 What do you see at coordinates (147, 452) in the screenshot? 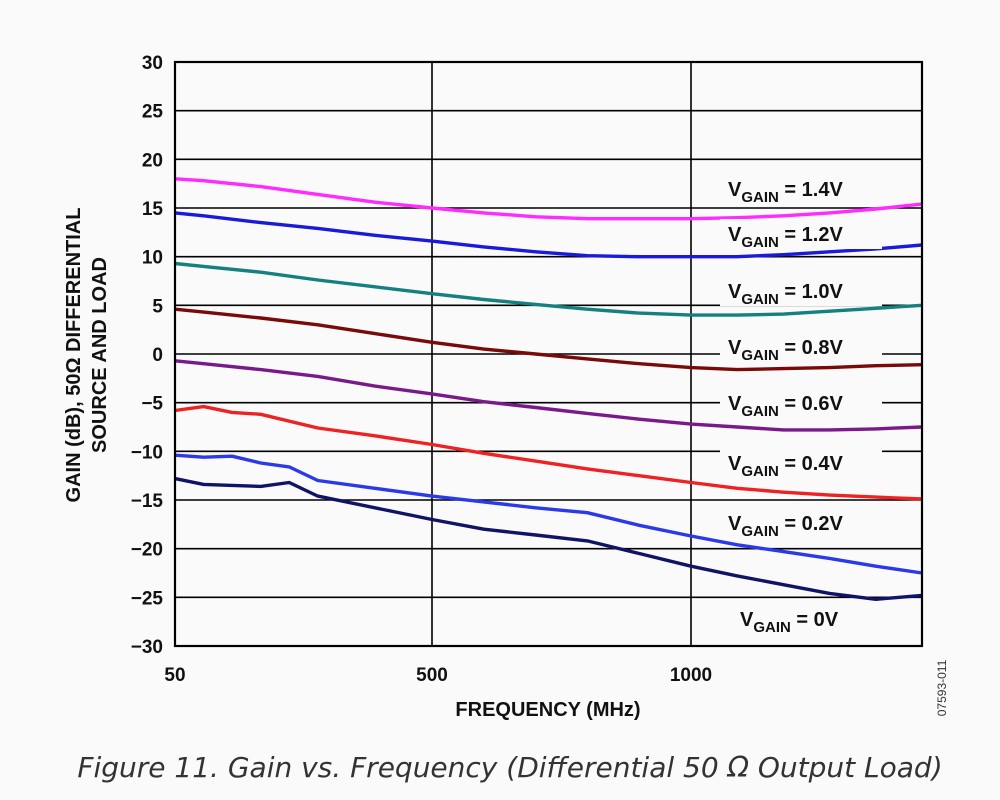
I see `y-tick-label: −10` at bounding box center [147, 452].